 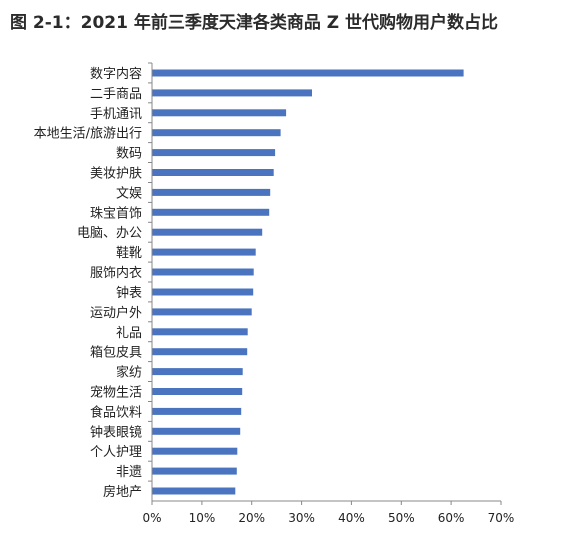 I want to click on category-label: 宠物生活, so click(x=116, y=393).